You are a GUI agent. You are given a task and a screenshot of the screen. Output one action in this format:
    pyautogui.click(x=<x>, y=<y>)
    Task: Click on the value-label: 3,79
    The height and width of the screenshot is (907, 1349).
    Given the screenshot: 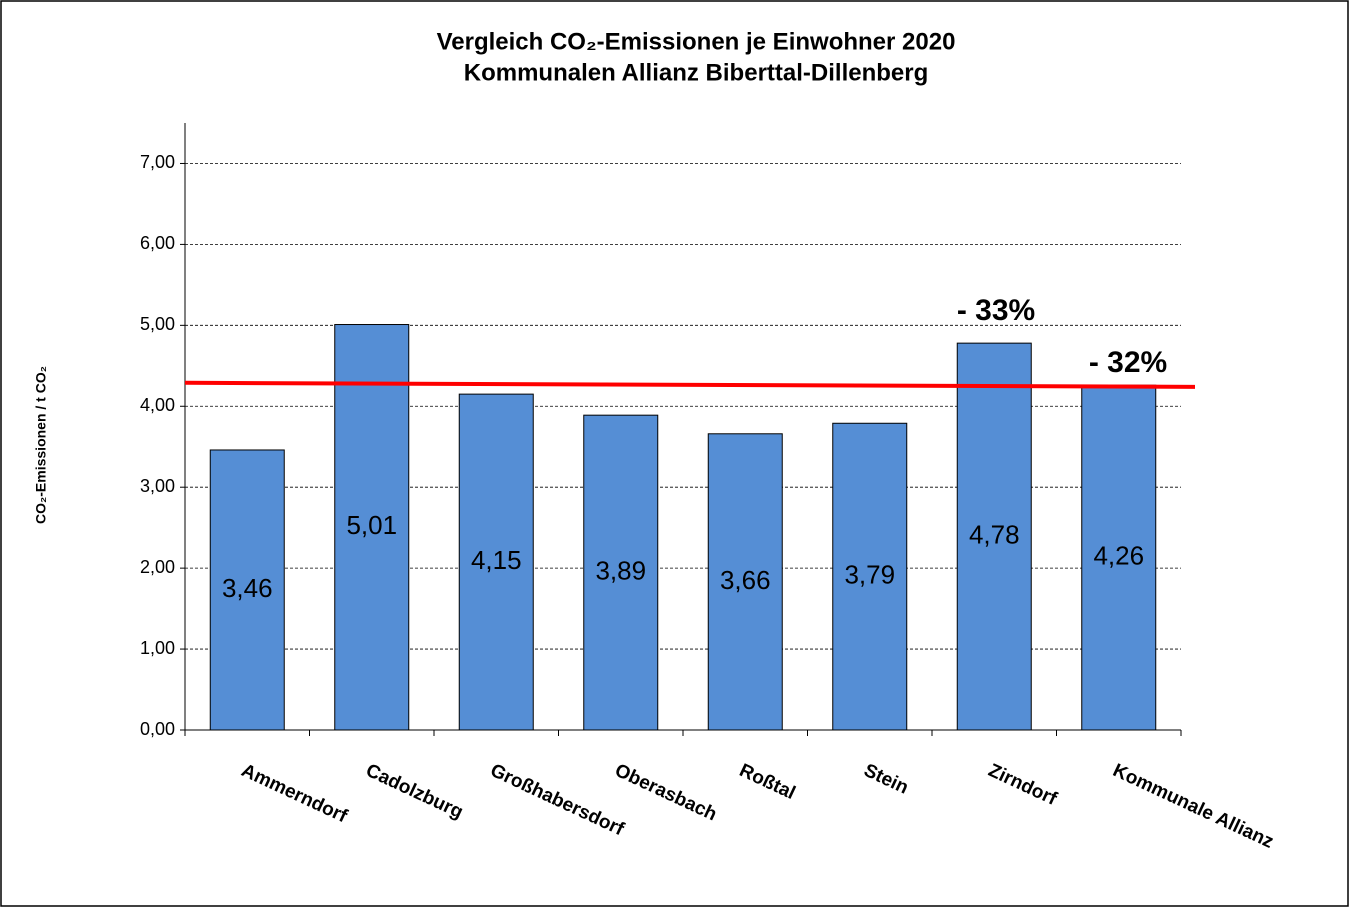 What is the action you would take?
    pyautogui.click(x=869, y=575)
    